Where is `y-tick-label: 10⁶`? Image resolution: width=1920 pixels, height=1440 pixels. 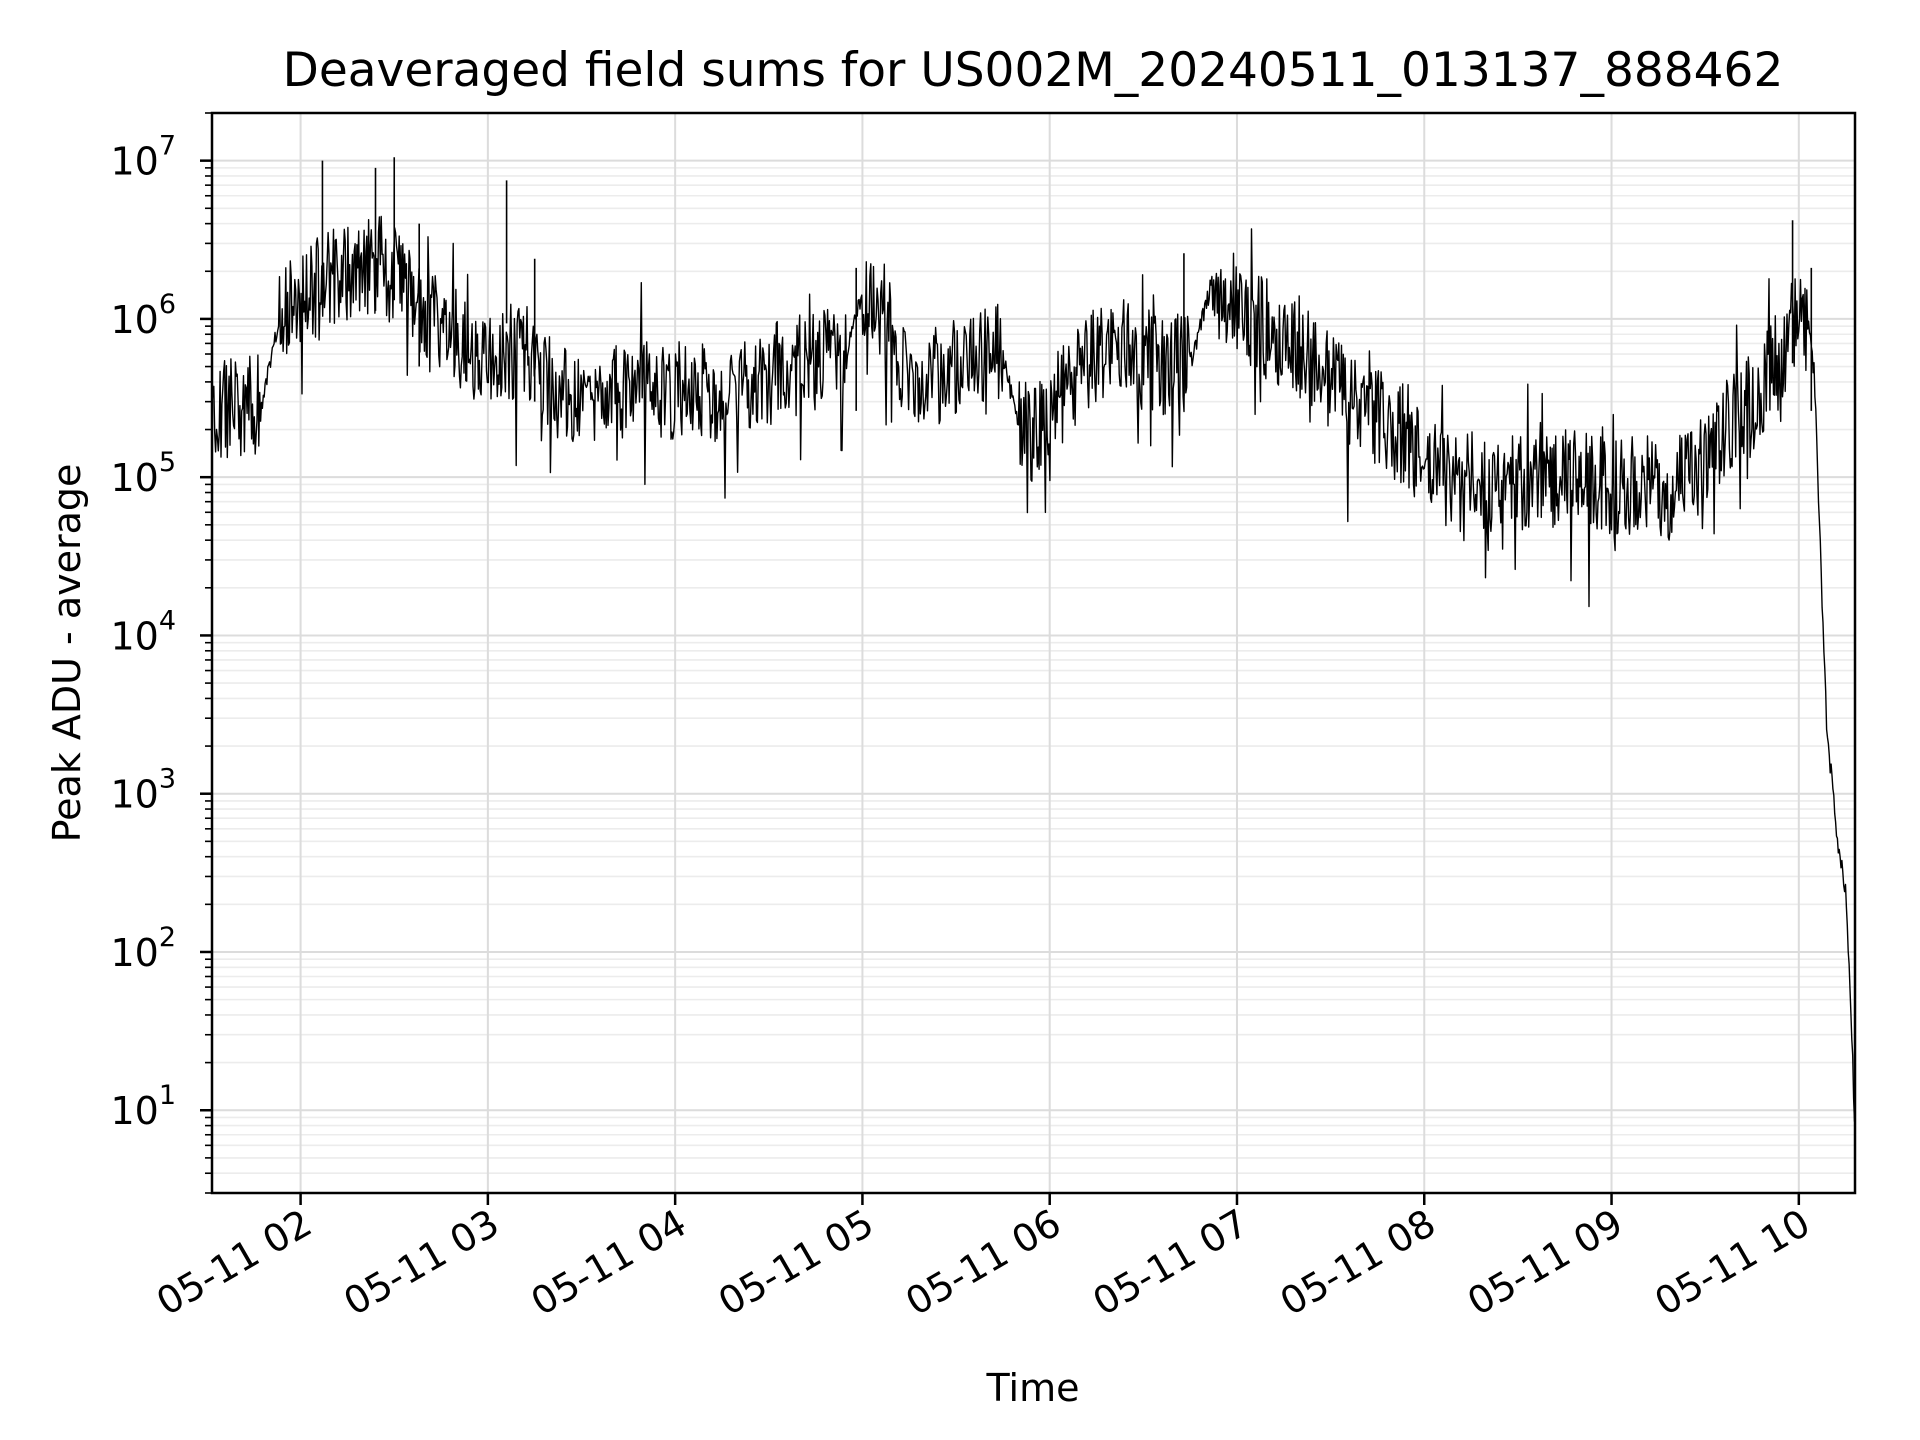
y-tick-label: 10⁶ is located at coordinates (143, 315).